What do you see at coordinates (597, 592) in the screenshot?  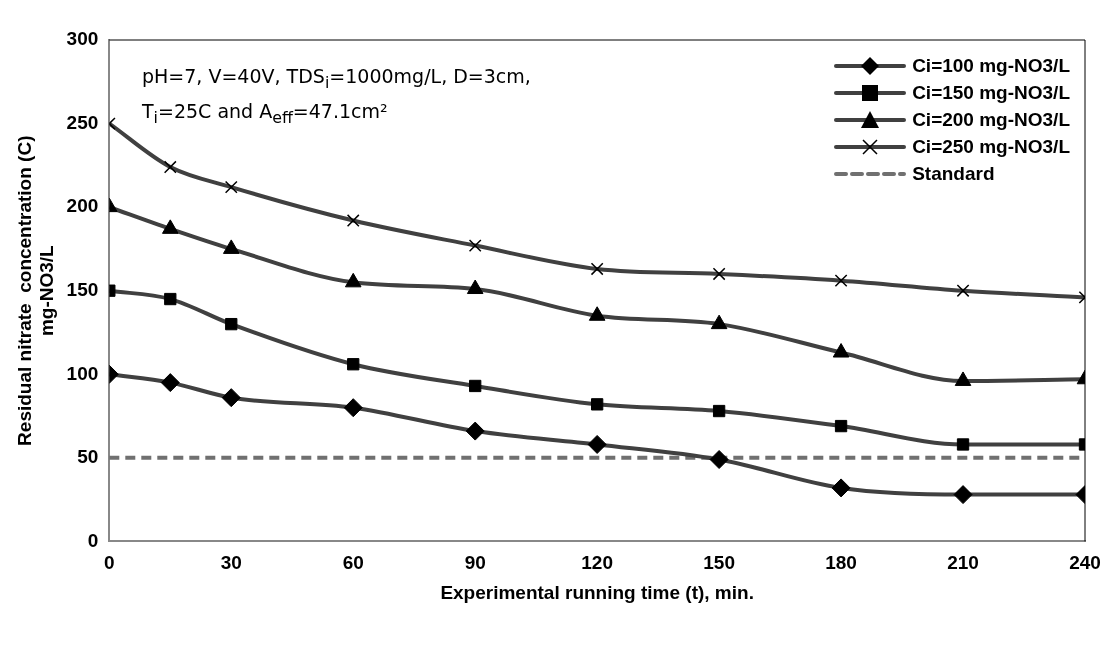 I see `x-axis-title: Experimental running time (t), min.` at bounding box center [597, 592].